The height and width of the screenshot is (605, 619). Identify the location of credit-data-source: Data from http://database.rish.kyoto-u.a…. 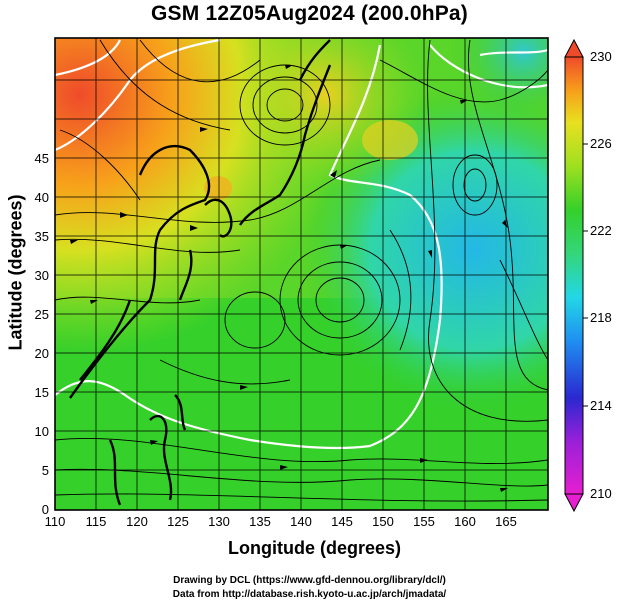
(309, 594).